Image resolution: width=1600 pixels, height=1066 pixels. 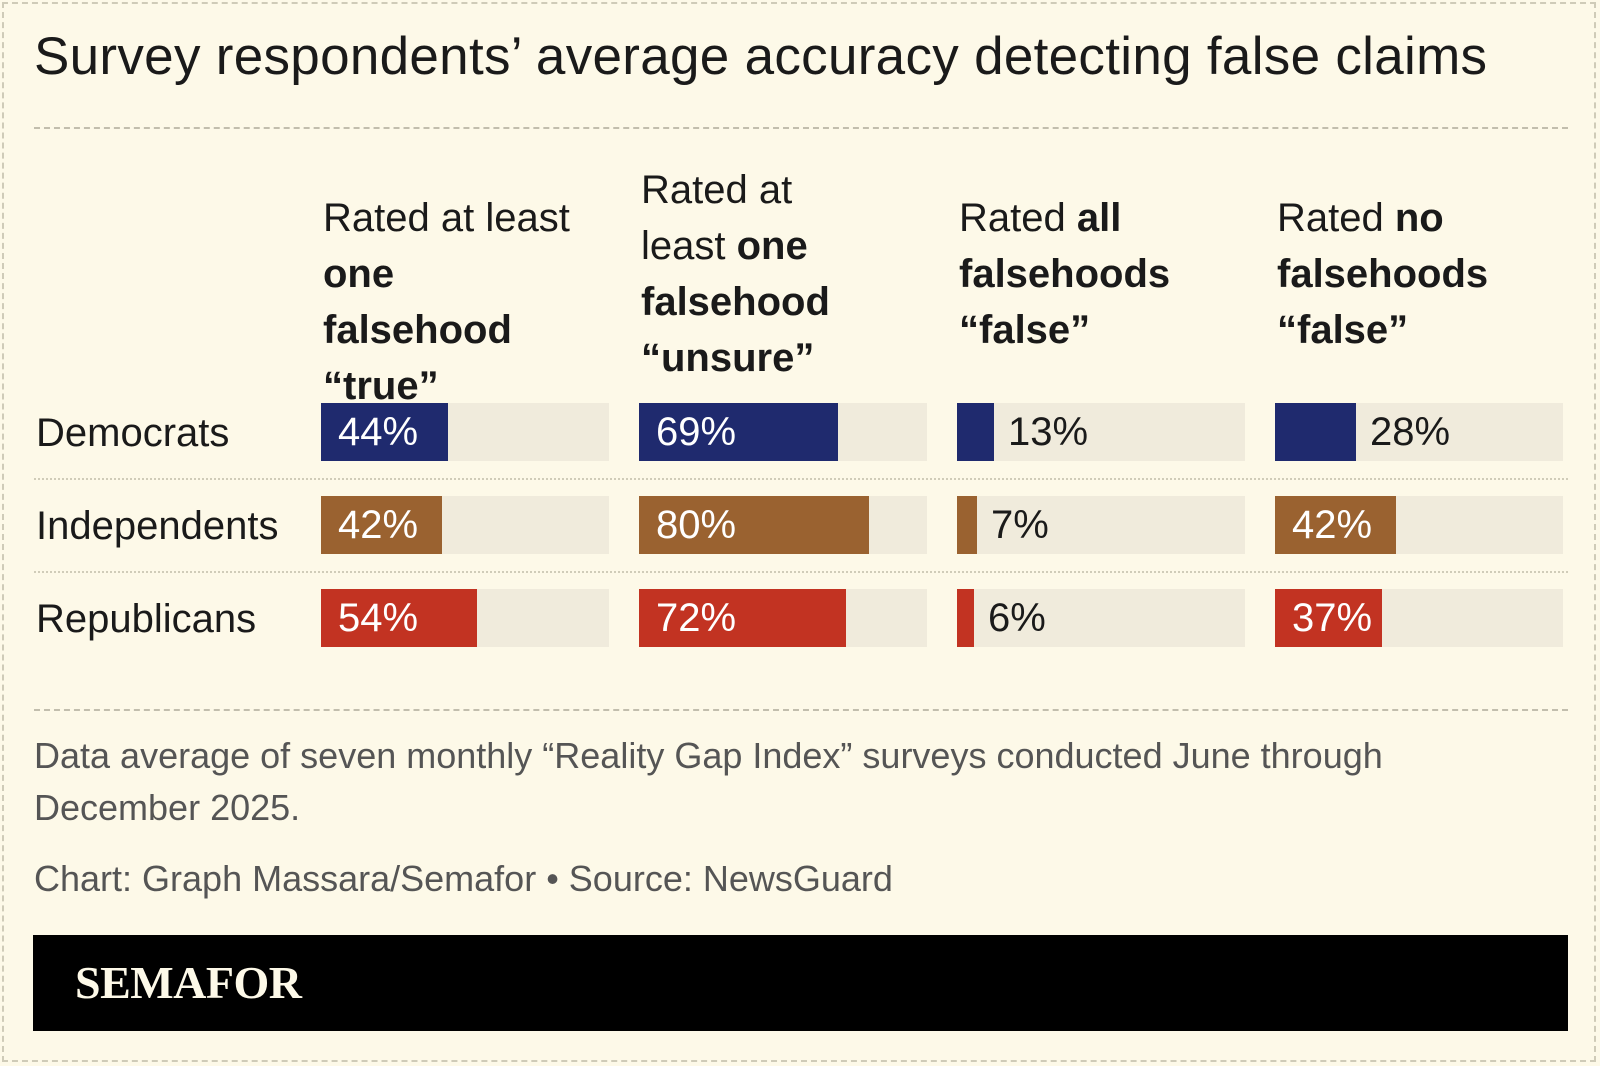 I want to click on bar-value-label: 54%, so click(x=378, y=618).